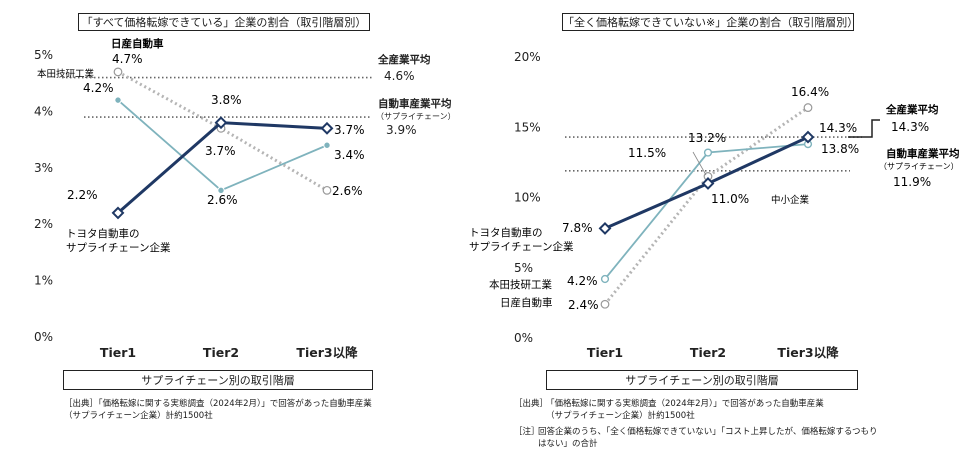  I want to click on data-label-nissan: 2.4%, so click(583, 305).